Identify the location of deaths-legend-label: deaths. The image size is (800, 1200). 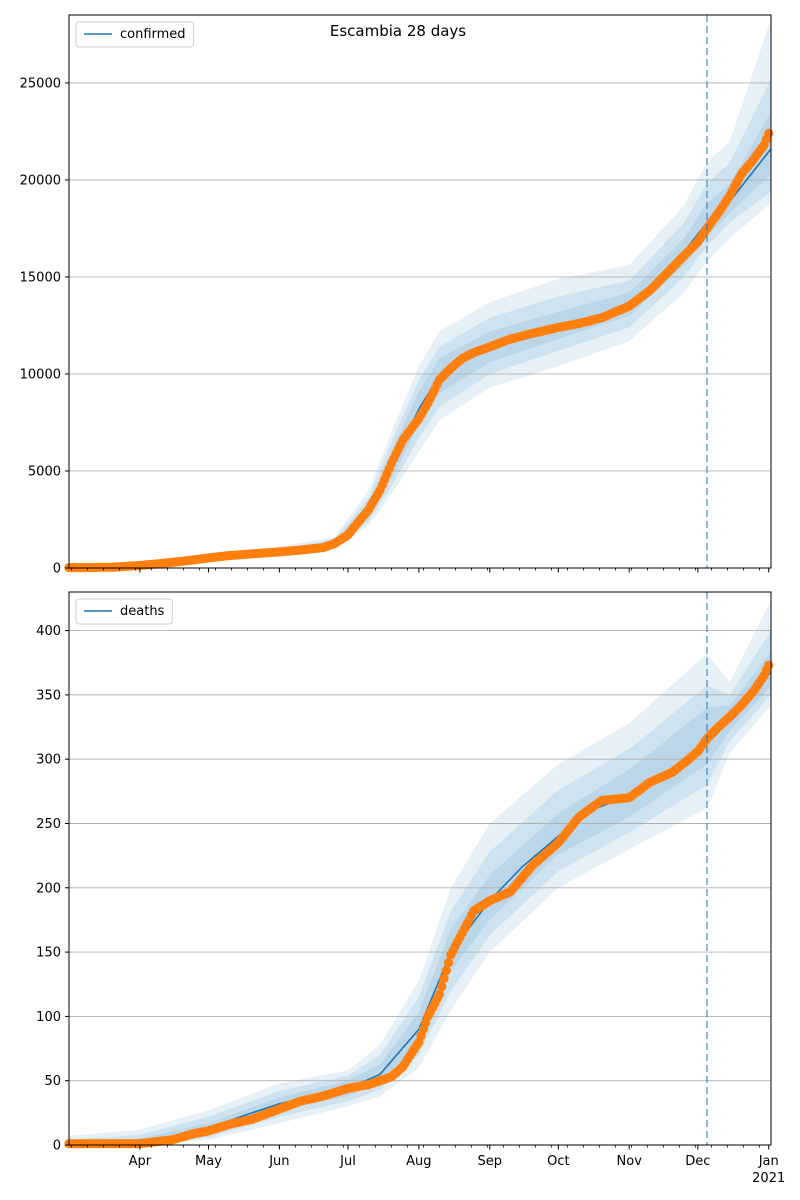
(142, 611).